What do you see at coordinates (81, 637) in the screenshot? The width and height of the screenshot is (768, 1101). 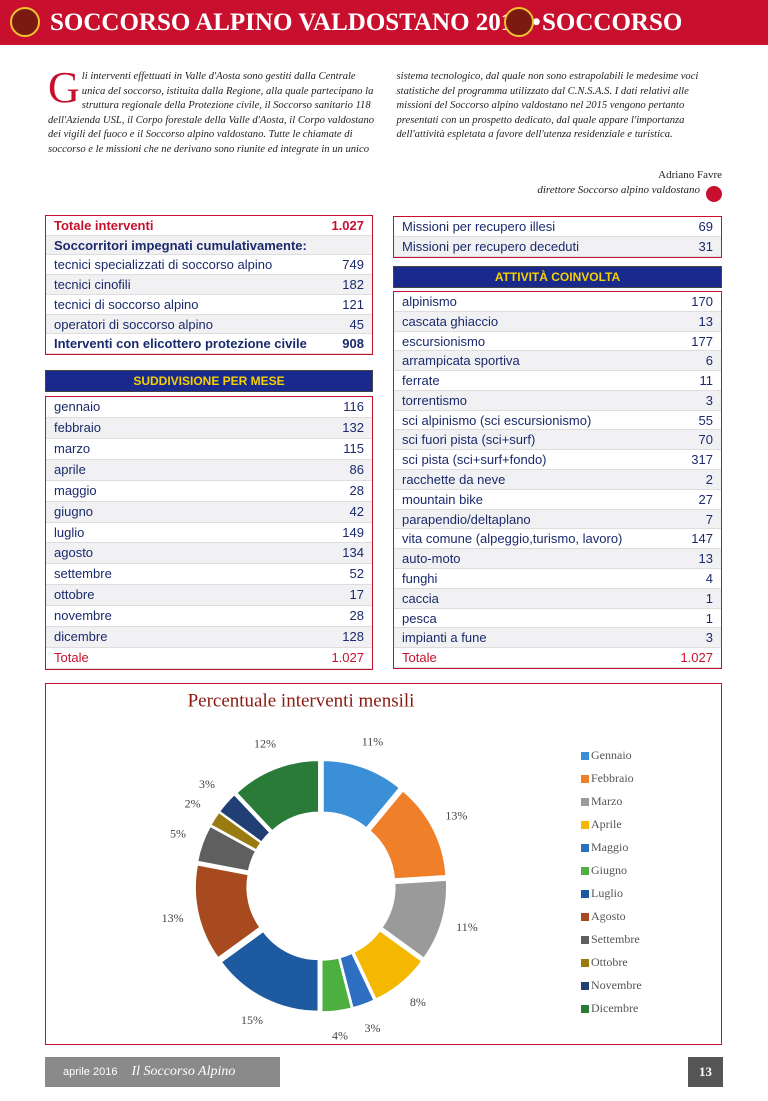 I see `cell-label: dicembre` at bounding box center [81, 637].